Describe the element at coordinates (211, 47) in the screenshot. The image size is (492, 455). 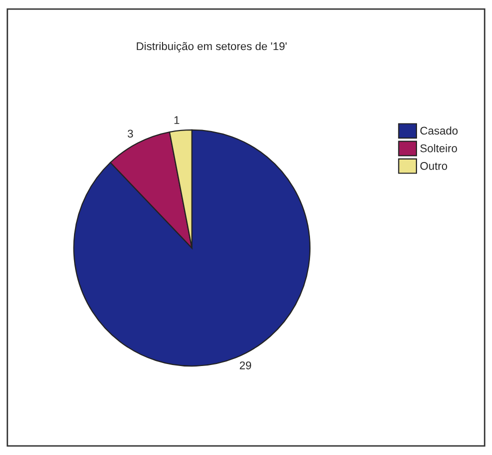
I see `chart-title: Distribuição em setores de '19'` at that location.